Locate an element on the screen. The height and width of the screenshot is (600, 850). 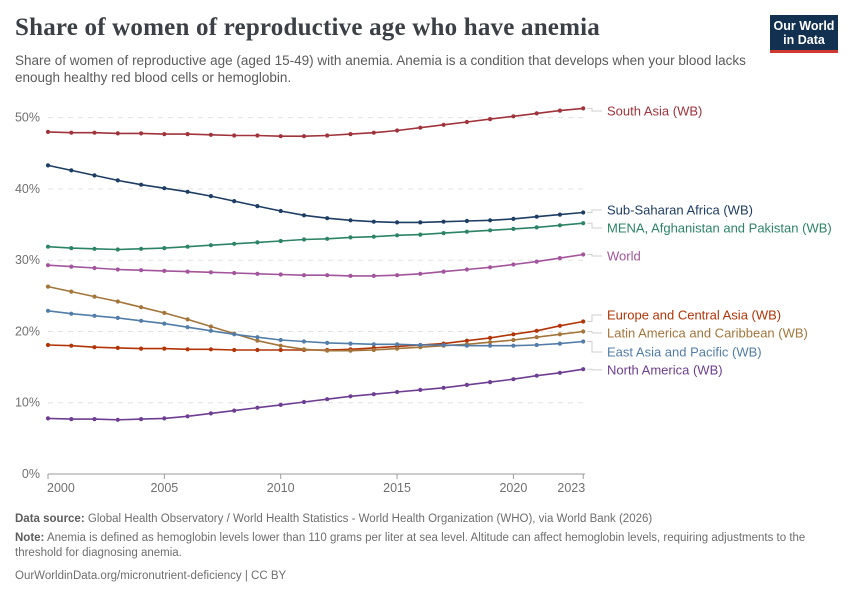
series-label-north-america-wb: North America (WB) is located at coordinates (665, 369).